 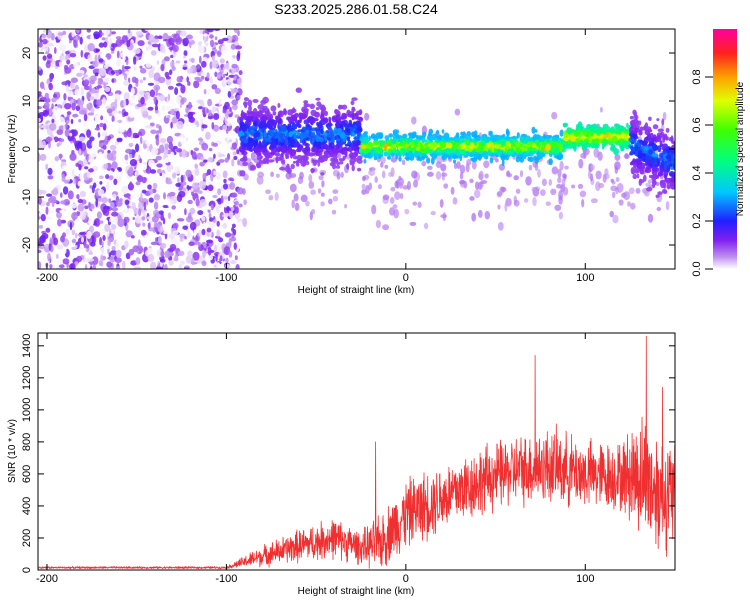 I want to click on colorbar-tick-label: 0.4, so click(x=697, y=172).